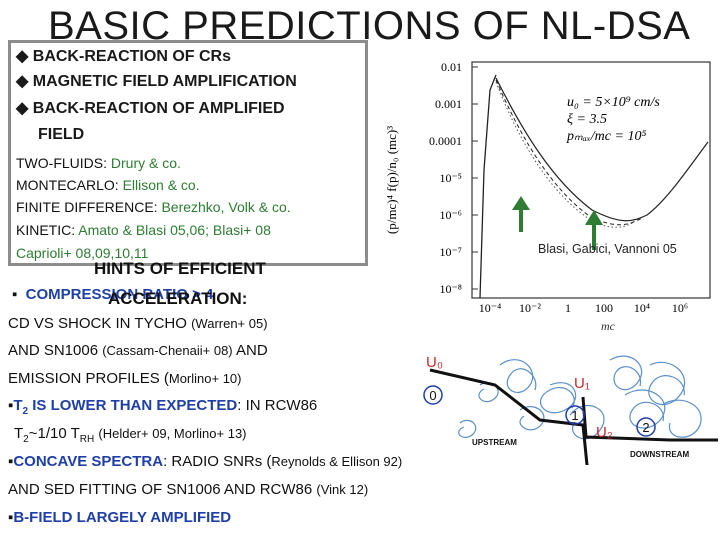  What do you see at coordinates (475, 178) in the screenshot?
I see `y-tick-marks` at bounding box center [475, 178].